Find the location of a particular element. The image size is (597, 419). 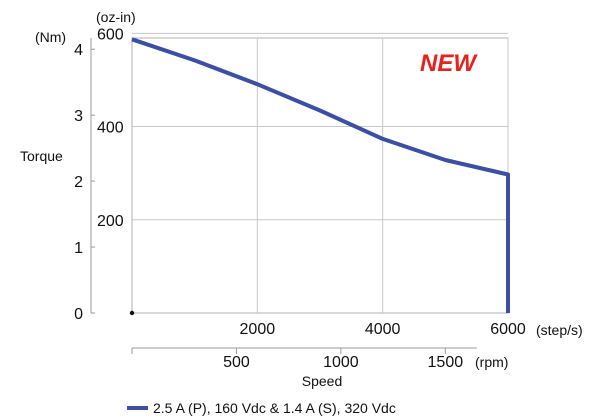

new-badge: NEW is located at coordinates (449, 63).